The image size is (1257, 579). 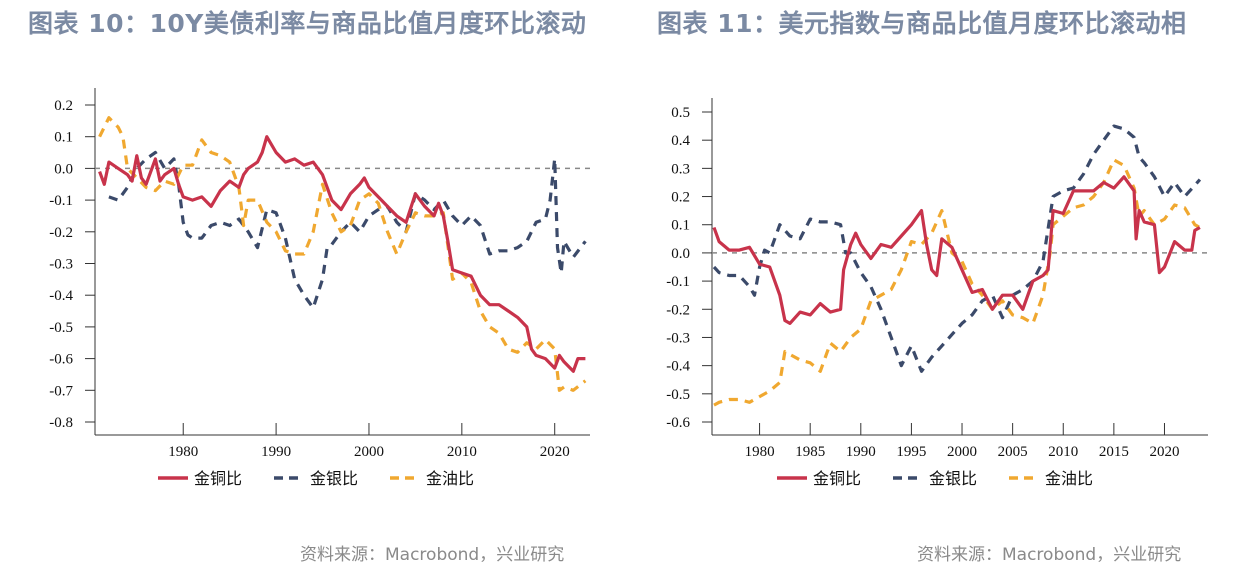 I want to click on y-tick-label: 0.5, so click(x=680, y=113).